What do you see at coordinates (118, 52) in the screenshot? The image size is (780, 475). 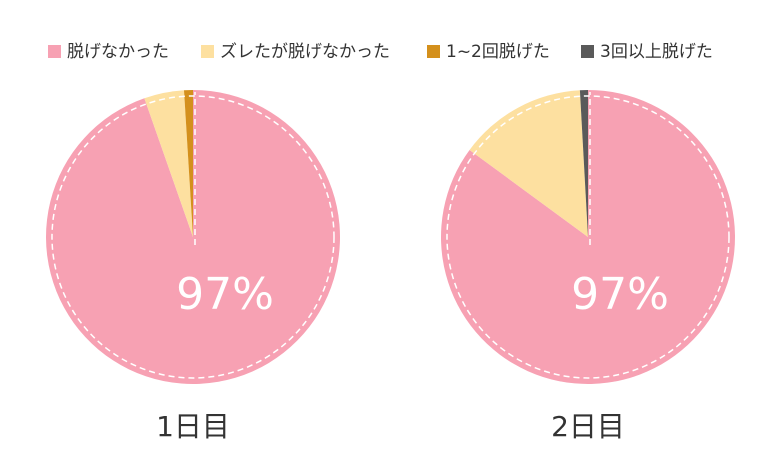 I see `legend-label: 脱げなかった` at bounding box center [118, 52].